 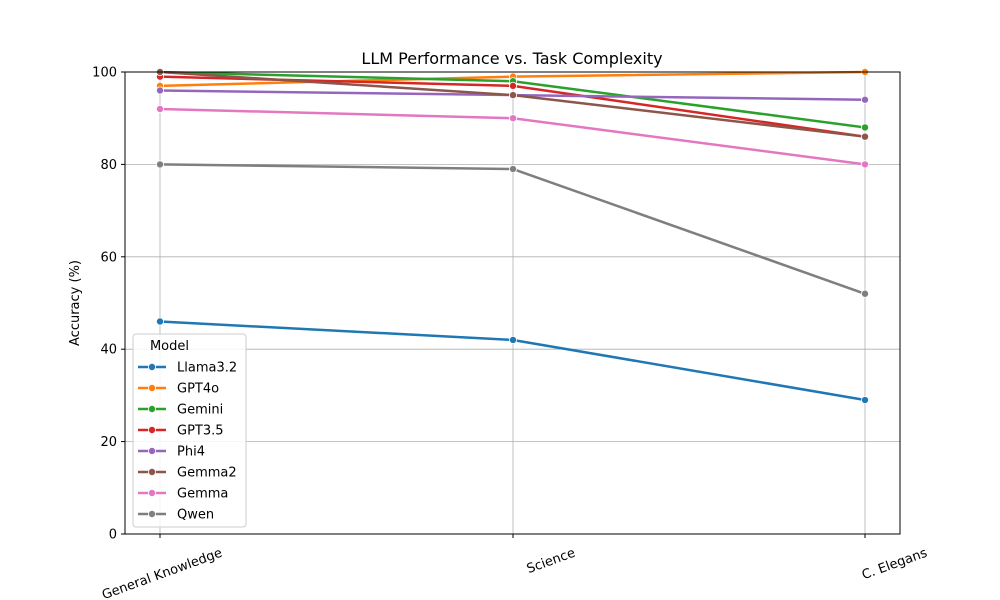 I want to click on legend-entry-label: GPT3.5, so click(x=200, y=431).